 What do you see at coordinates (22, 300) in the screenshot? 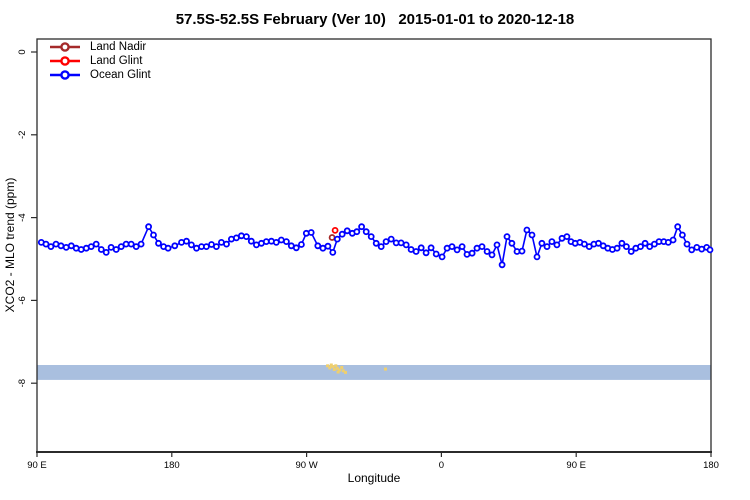
I see `y-tick-label: -6` at bounding box center [22, 300].